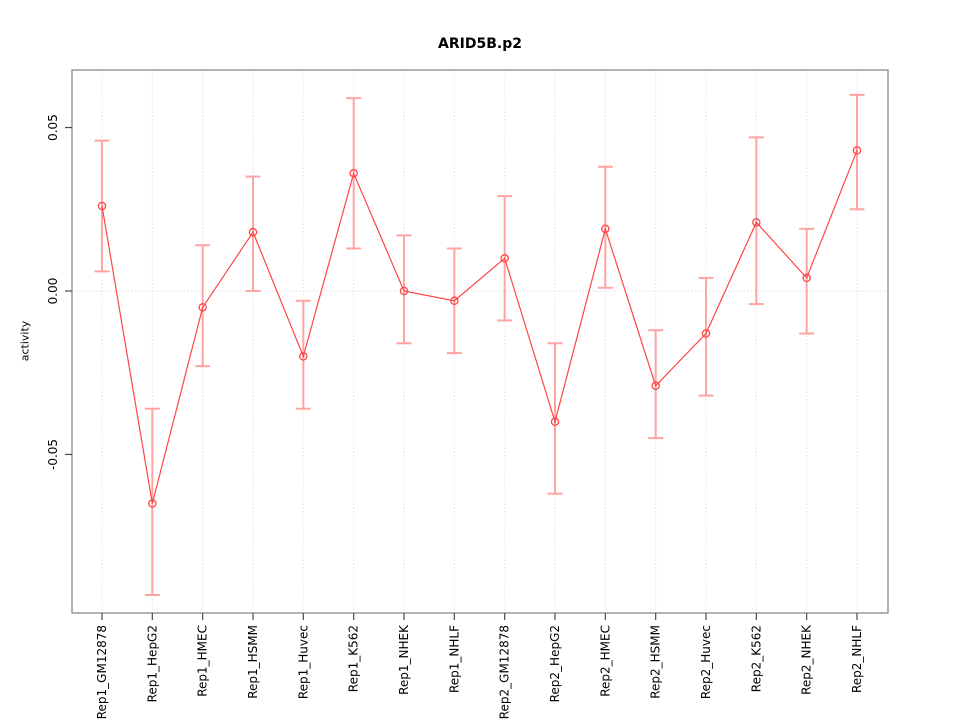 The image size is (960, 720). I want to click on x-tick-label: Rep2_NHEK, so click(807, 659).